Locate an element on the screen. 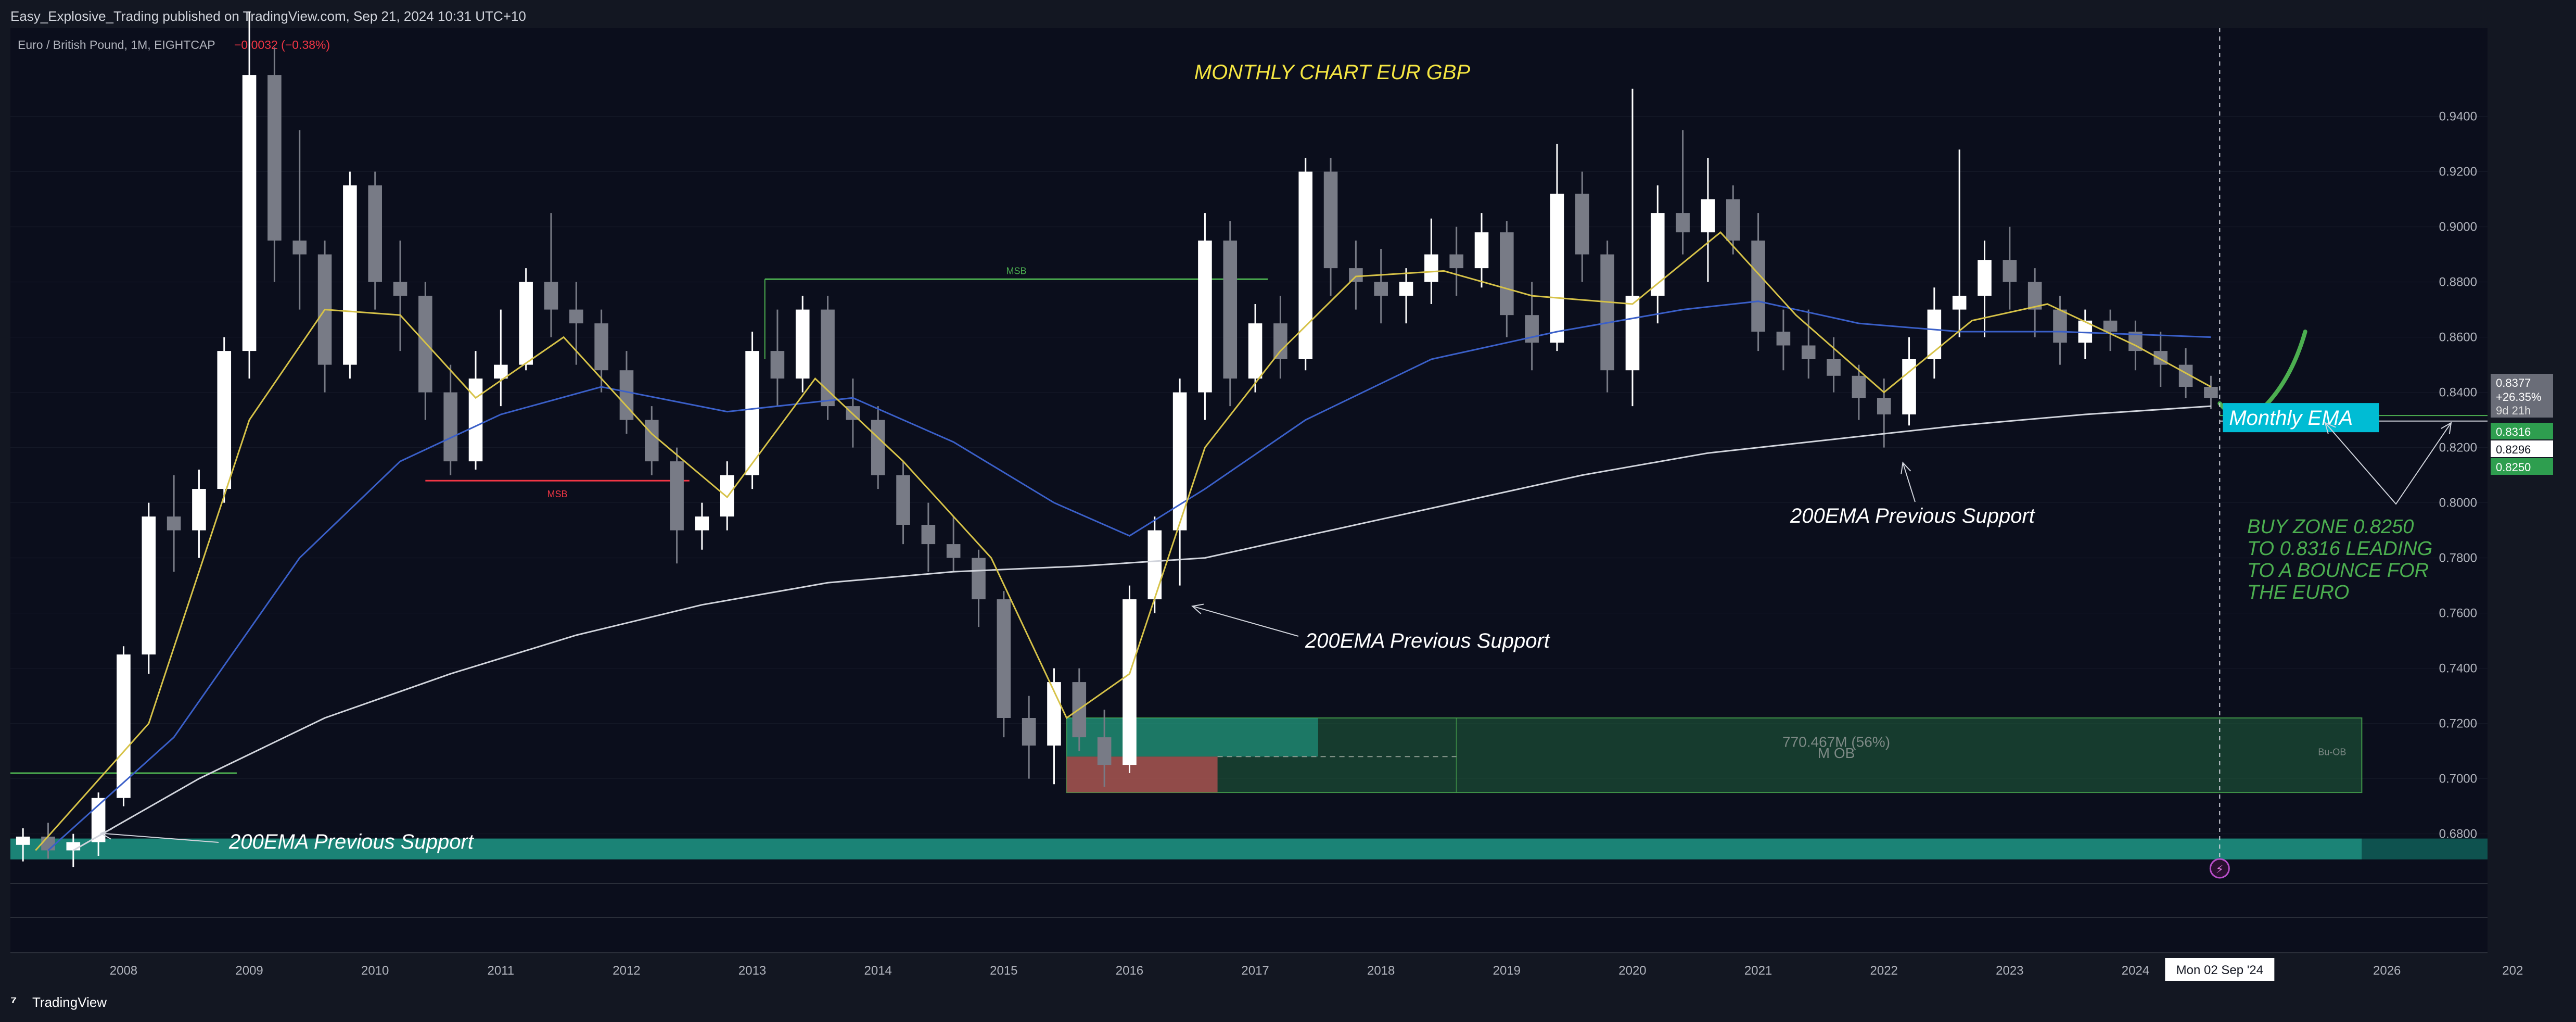 This screenshot has width=2576, height=1022. y-tick-label: 0.7200 is located at coordinates (2458, 724).